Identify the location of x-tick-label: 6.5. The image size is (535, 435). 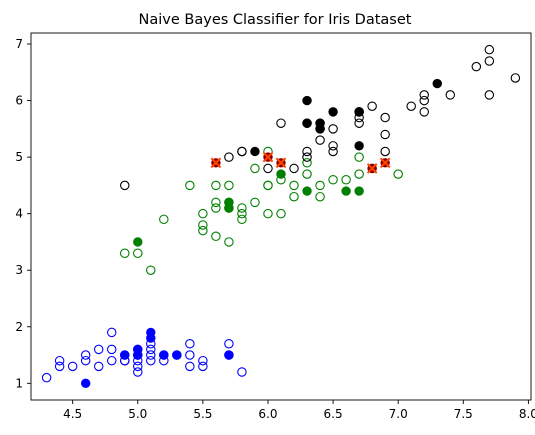
(333, 414).